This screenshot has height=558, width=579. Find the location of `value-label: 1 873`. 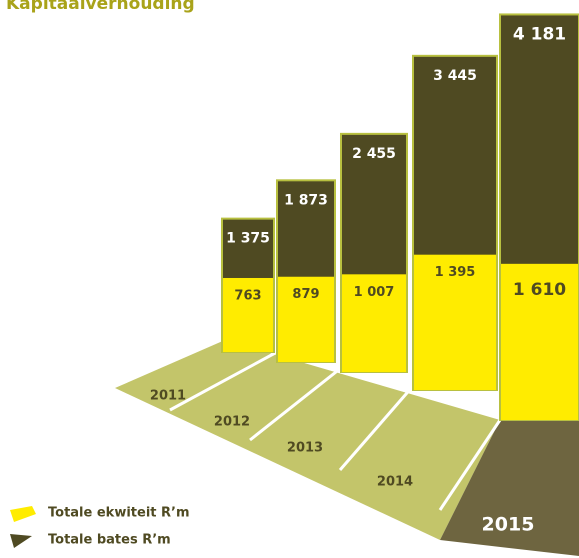

value-label: 1 873 is located at coordinates (306, 200).